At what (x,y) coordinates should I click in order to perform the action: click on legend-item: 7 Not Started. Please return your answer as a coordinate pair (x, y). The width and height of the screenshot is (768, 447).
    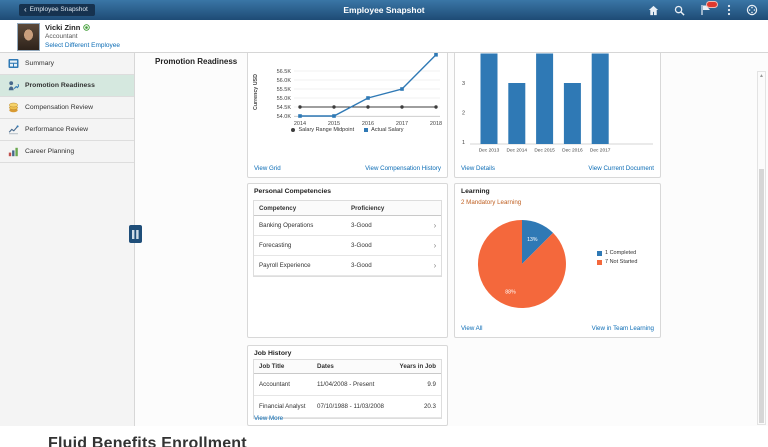
    Looking at the image, I should click on (617, 262).